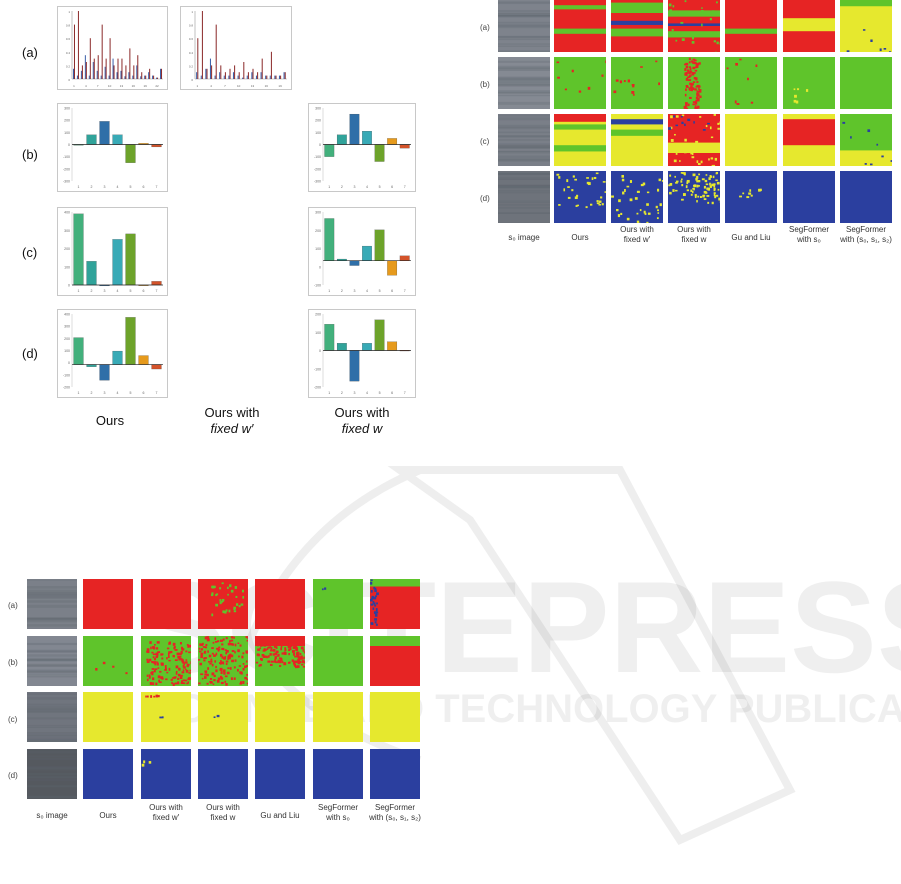  I want to click on x-tick-label: 10, so click(110, 86).